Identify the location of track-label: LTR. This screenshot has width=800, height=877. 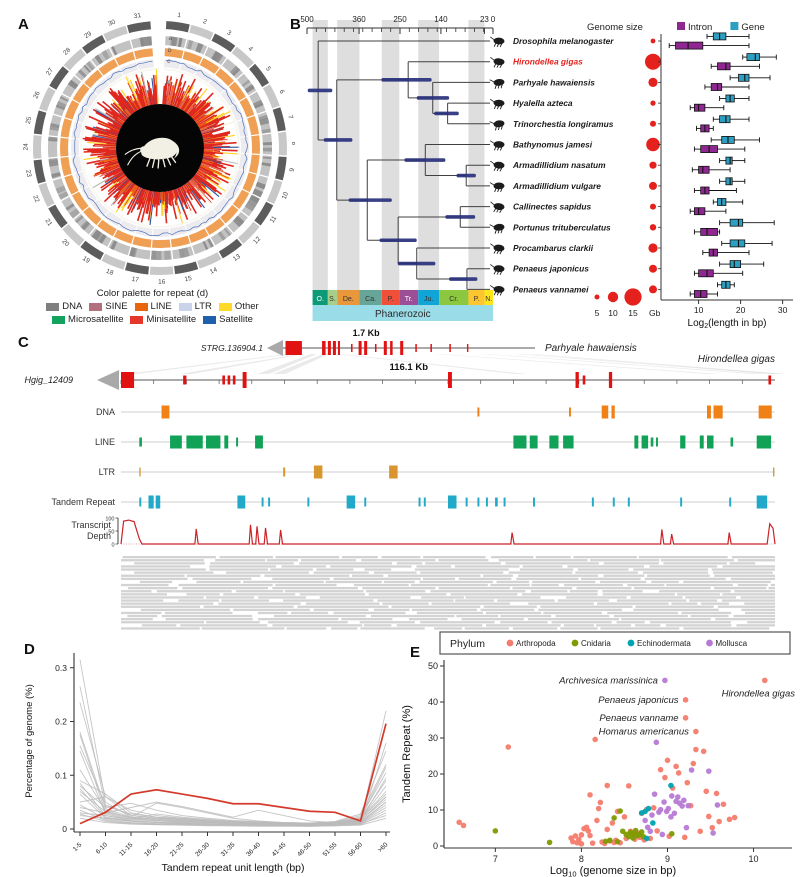
(107, 472).